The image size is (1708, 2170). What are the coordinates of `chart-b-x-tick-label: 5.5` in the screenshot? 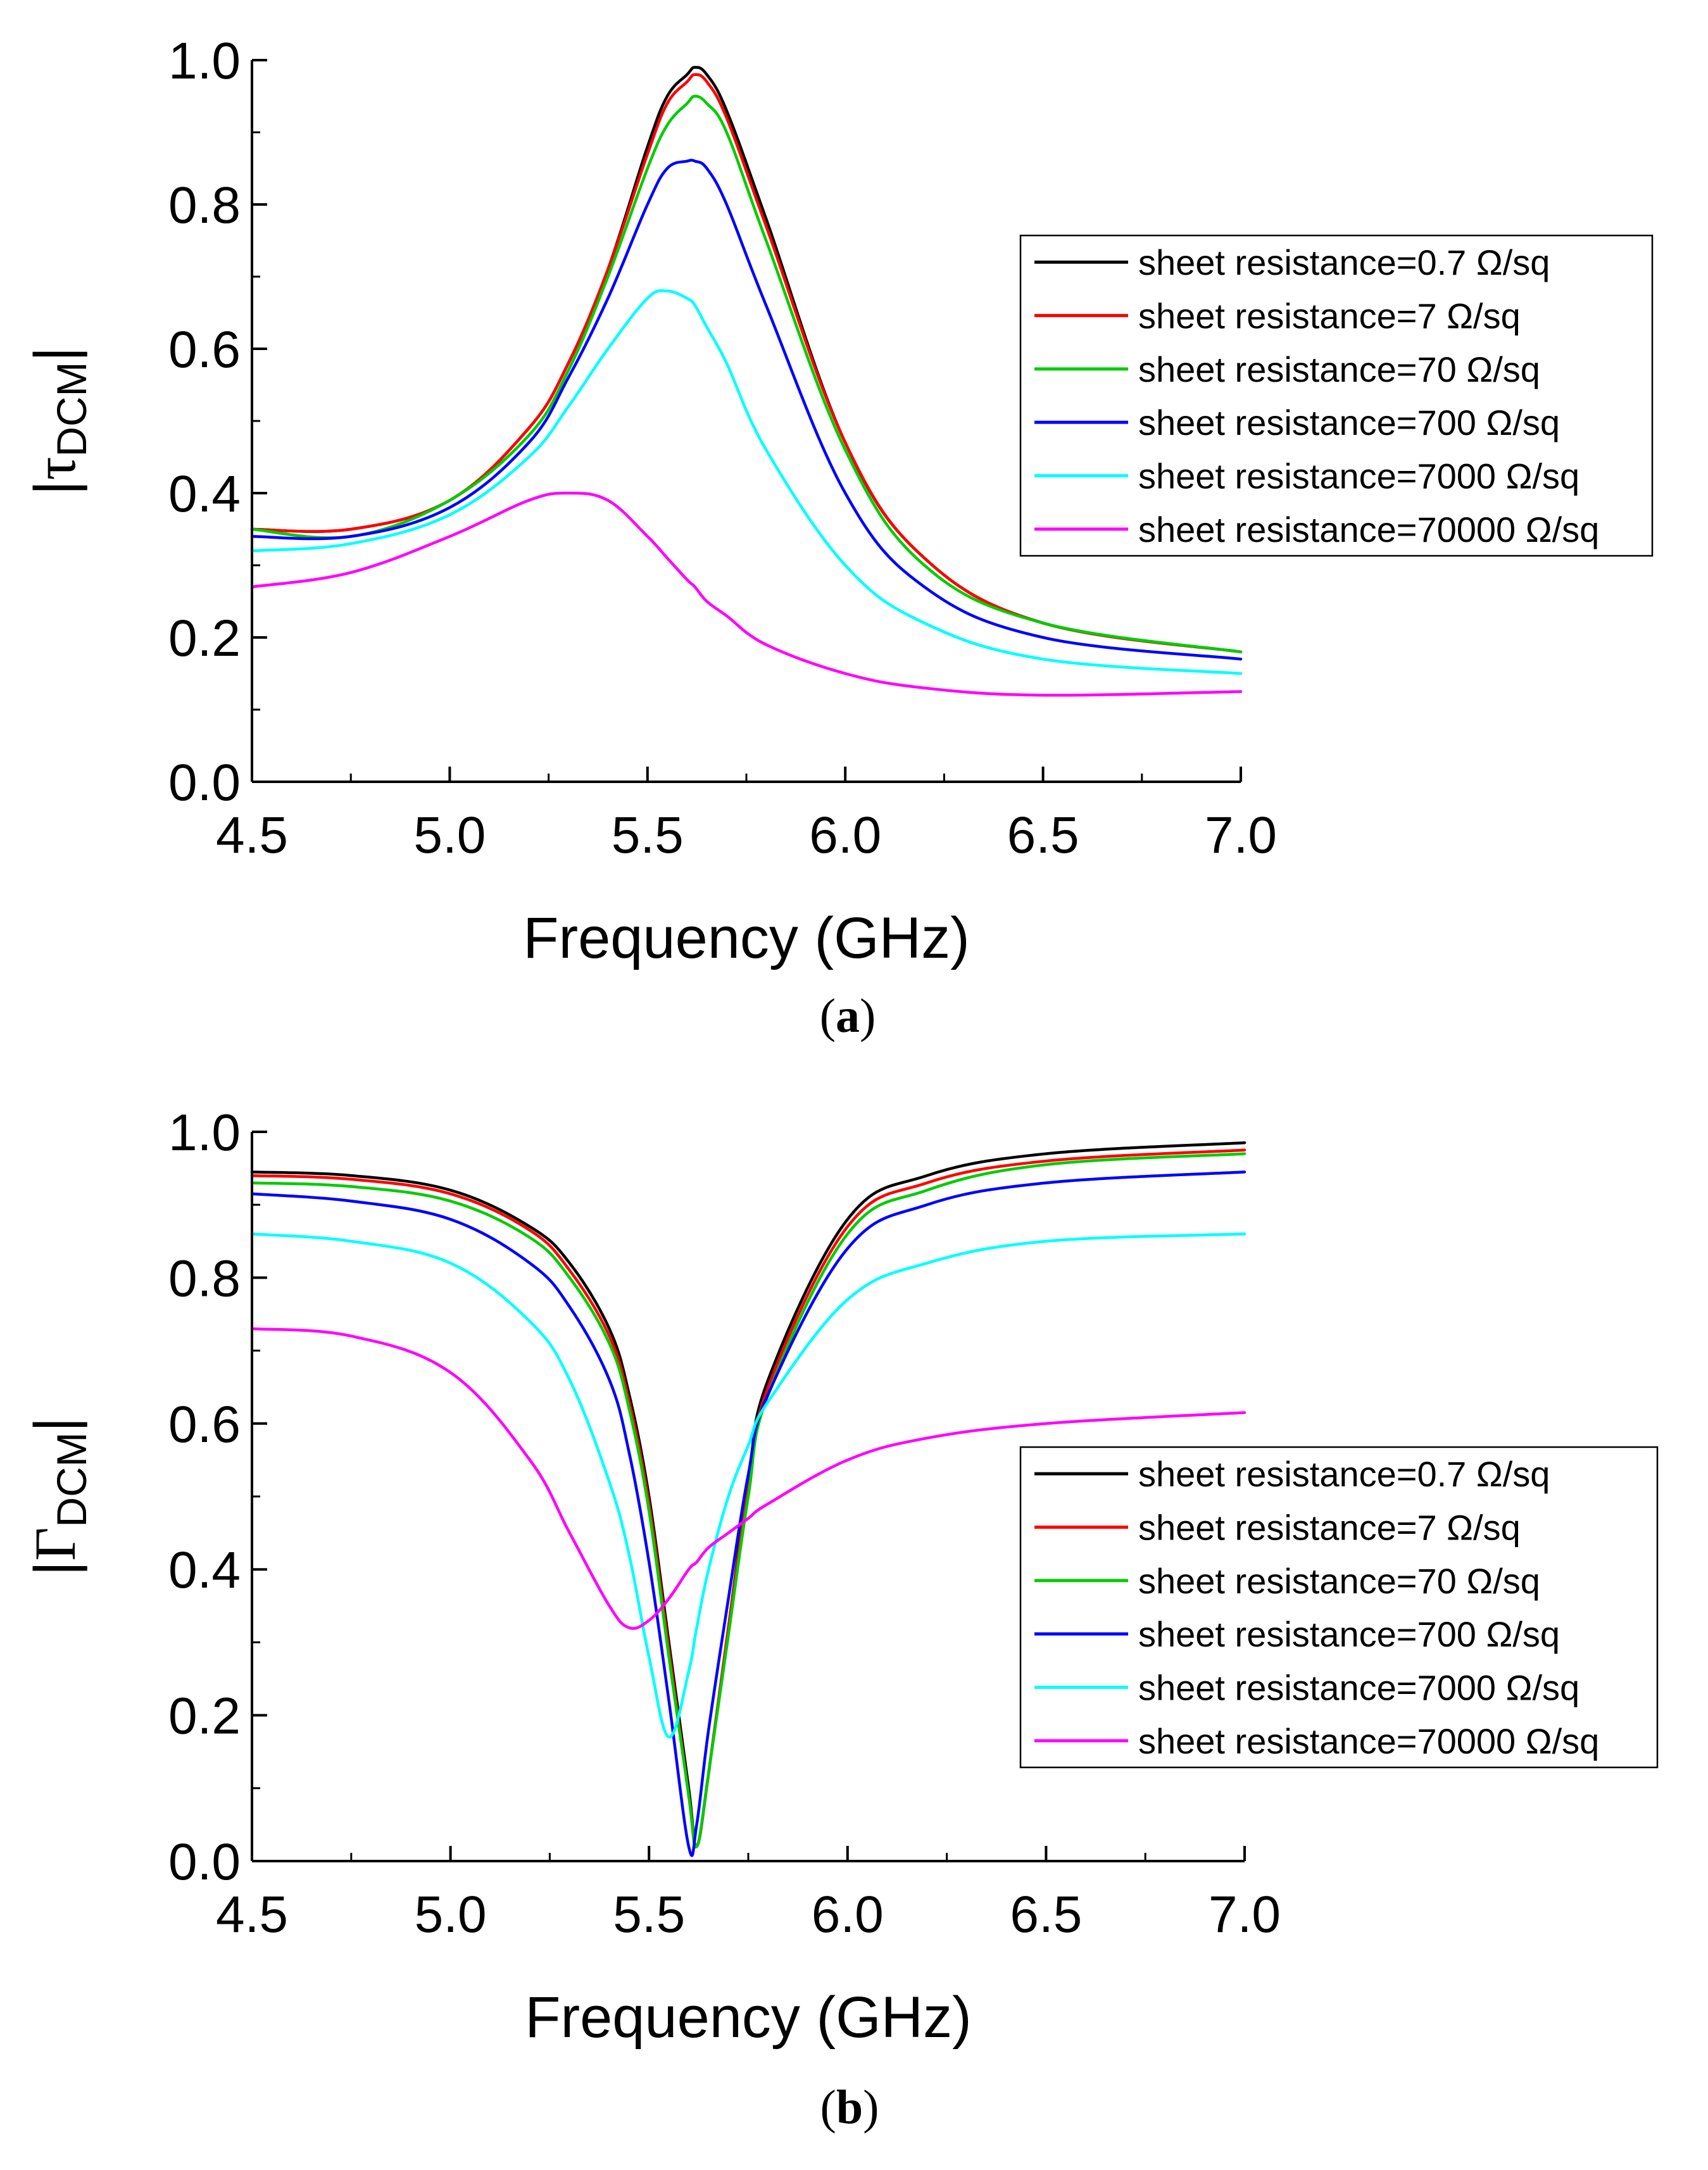 It's located at (649, 1914).